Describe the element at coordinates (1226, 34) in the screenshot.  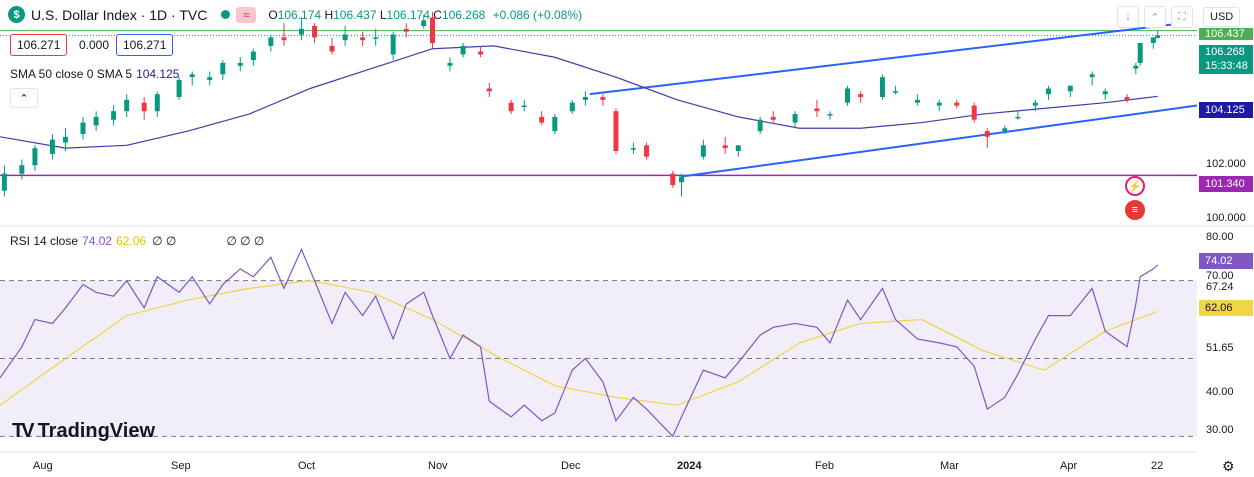
I see `high-level-badge: 106.437` at that location.